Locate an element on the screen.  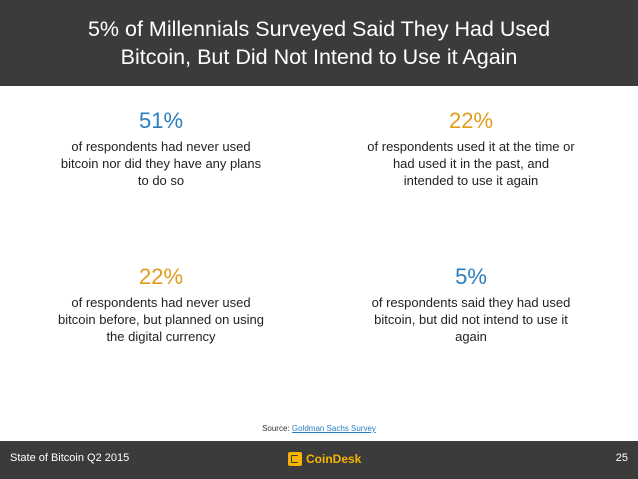
source-link: Goldman Sachs Survey is located at coordinates (333, 428).